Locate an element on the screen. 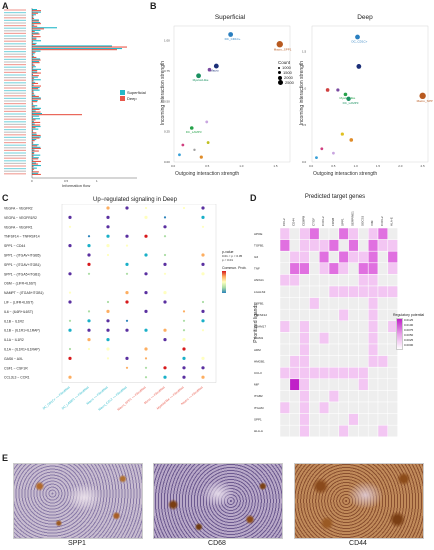 The height and width of the screenshot is (550, 434). panel-b-title-deep: Deep is located at coordinates (365, 17).